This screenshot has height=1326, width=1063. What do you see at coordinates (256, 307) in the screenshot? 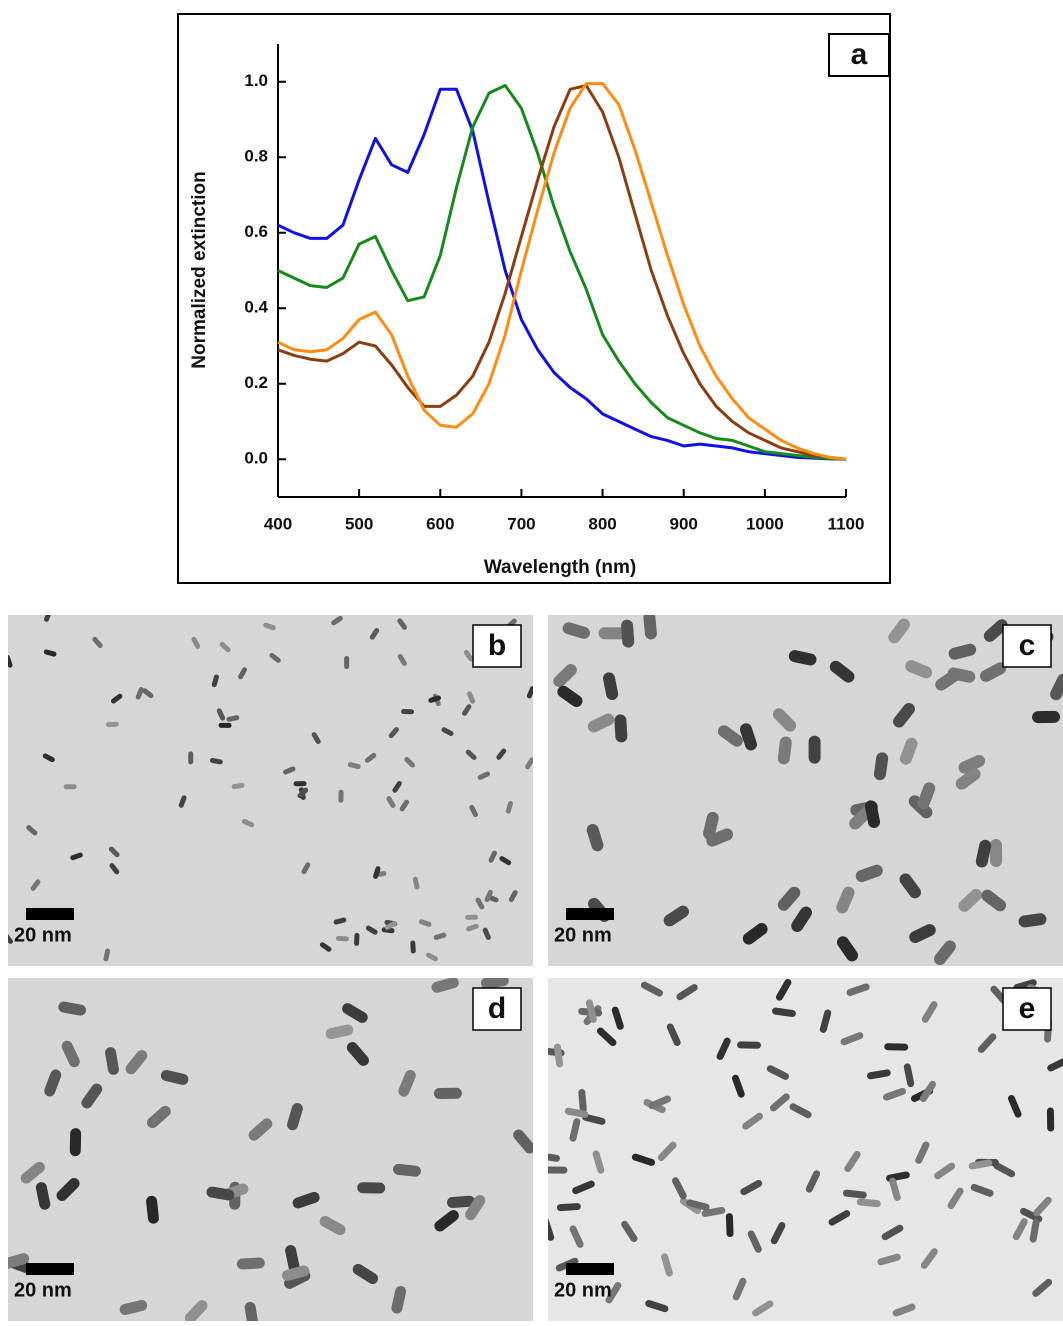
I see `y-tick-label: 0.4` at bounding box center [256, 307].